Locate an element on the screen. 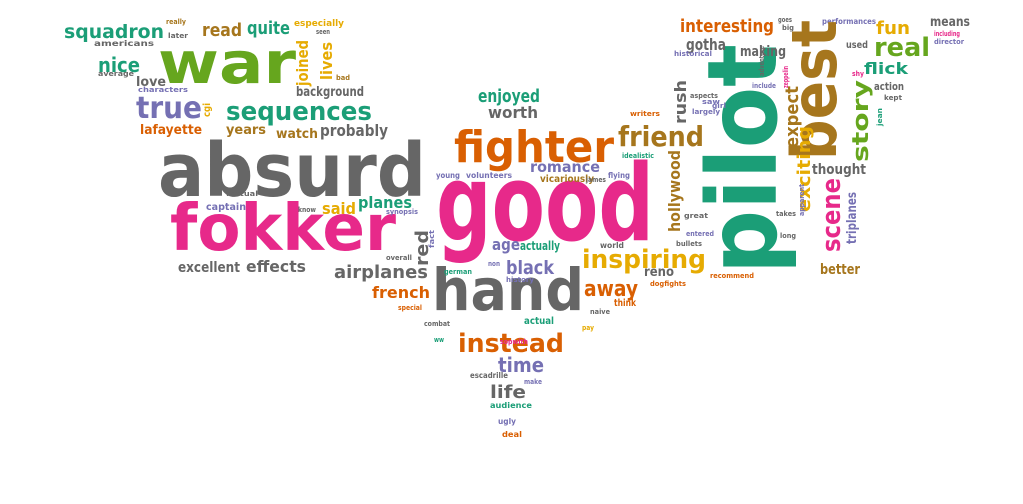 The image size is (1023, 504). word-audience: audience is located at coordinates (511, 405).